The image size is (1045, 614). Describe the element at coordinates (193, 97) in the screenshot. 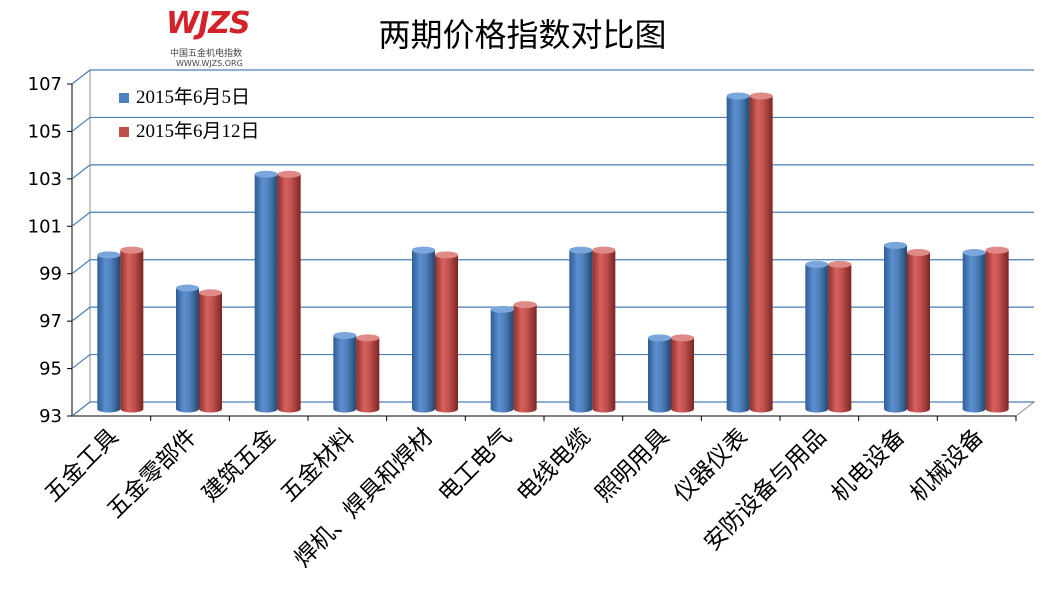

I see `legend-label: 2015年6月5日` at that location.